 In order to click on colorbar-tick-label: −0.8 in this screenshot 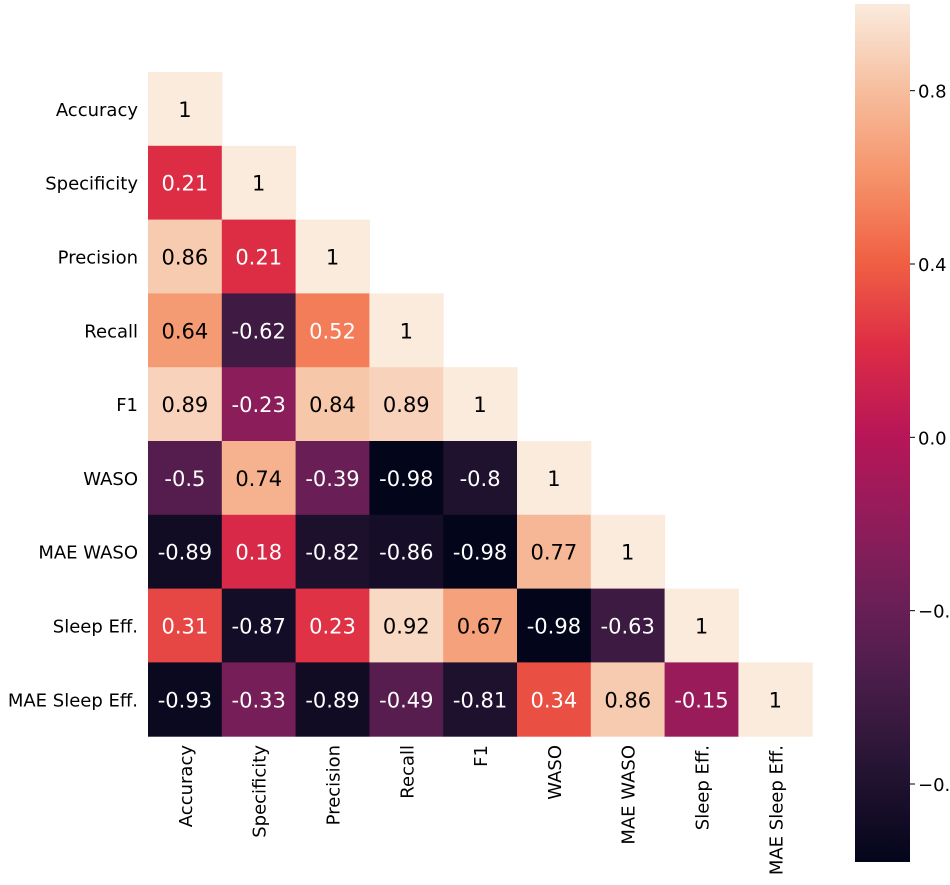, I will do `click(934, 785)`.